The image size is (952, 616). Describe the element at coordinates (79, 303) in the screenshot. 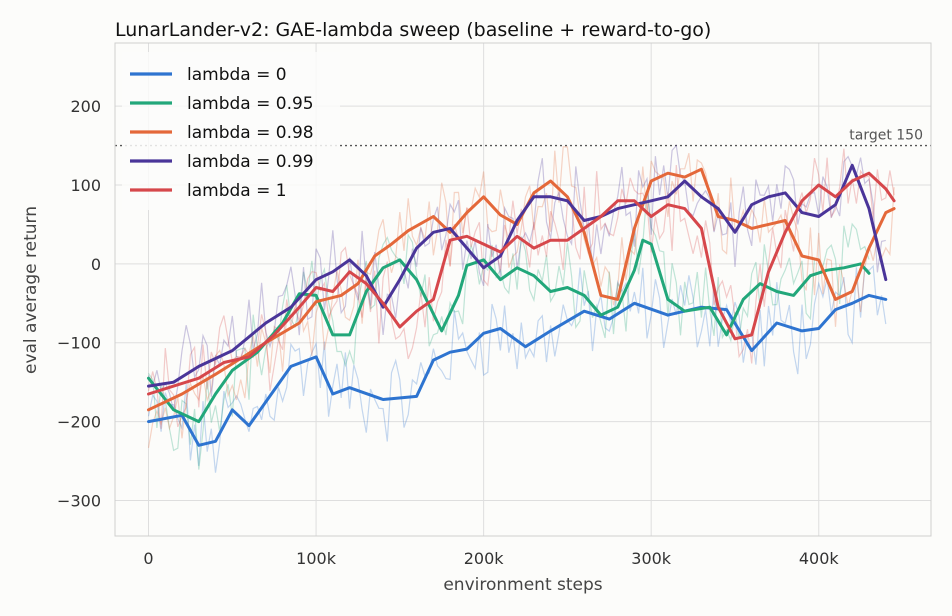

I see `y-tick-labels: −300 −200 −100 0 100 200` at that location.